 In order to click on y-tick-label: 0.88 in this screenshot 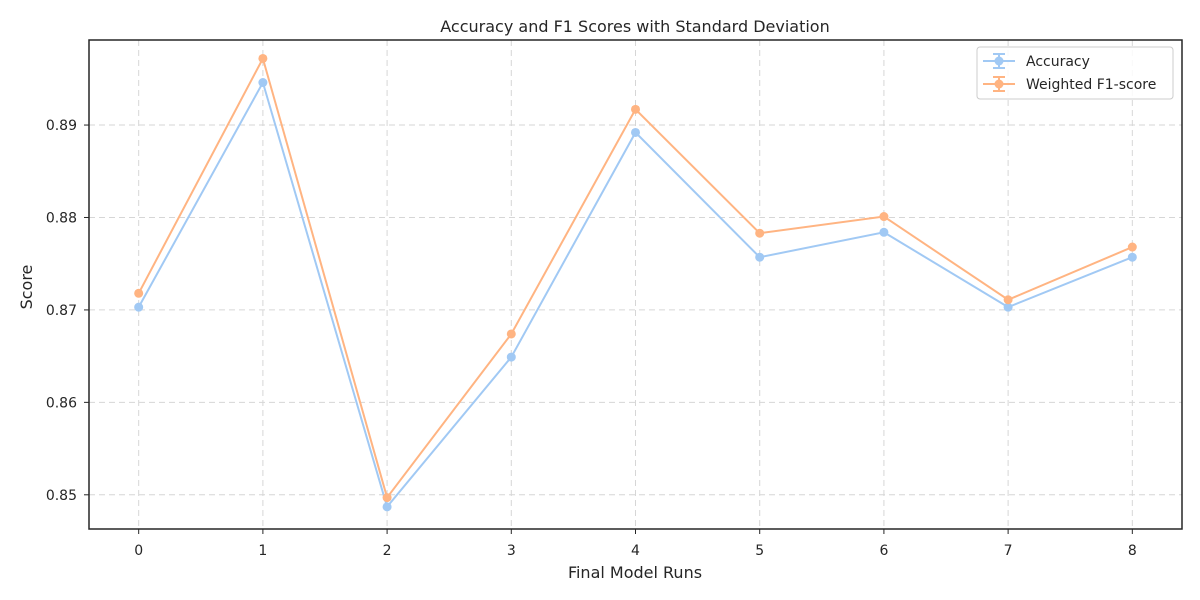, I will do `click(61, 218)`.